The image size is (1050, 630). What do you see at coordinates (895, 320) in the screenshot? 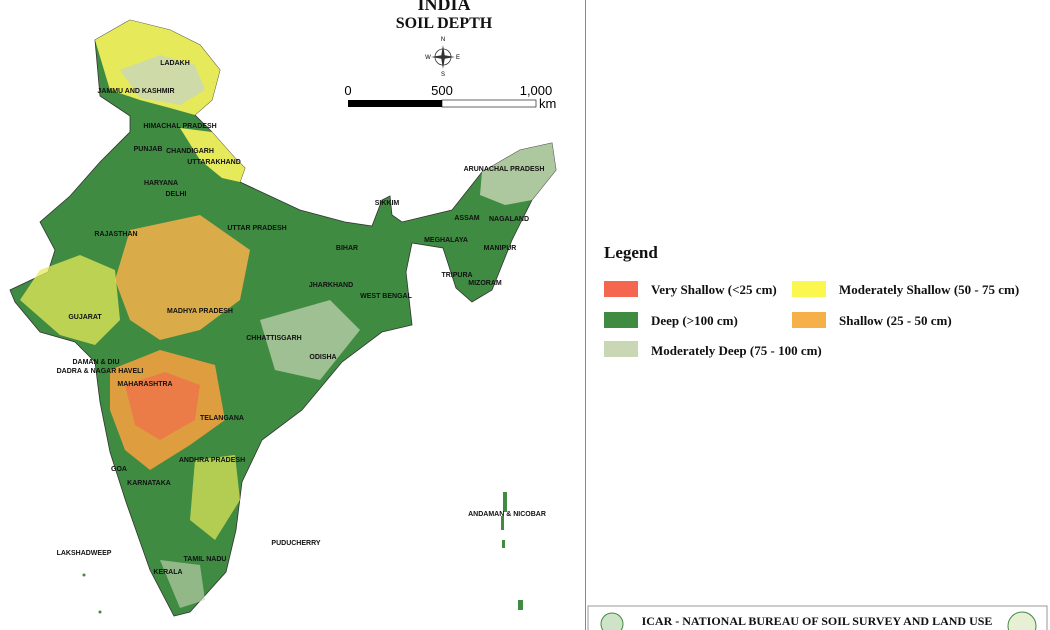
I see `legend-label: Shallow (25 - 50 cm)` at bounding box center [895, 320].